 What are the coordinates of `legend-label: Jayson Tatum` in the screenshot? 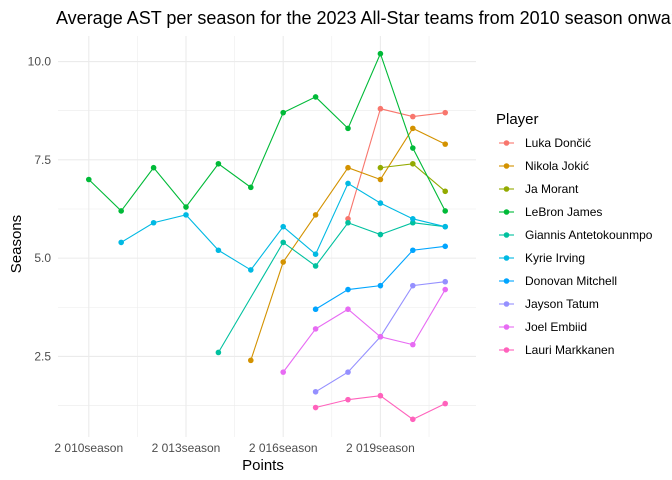 It's located at (562, 304).